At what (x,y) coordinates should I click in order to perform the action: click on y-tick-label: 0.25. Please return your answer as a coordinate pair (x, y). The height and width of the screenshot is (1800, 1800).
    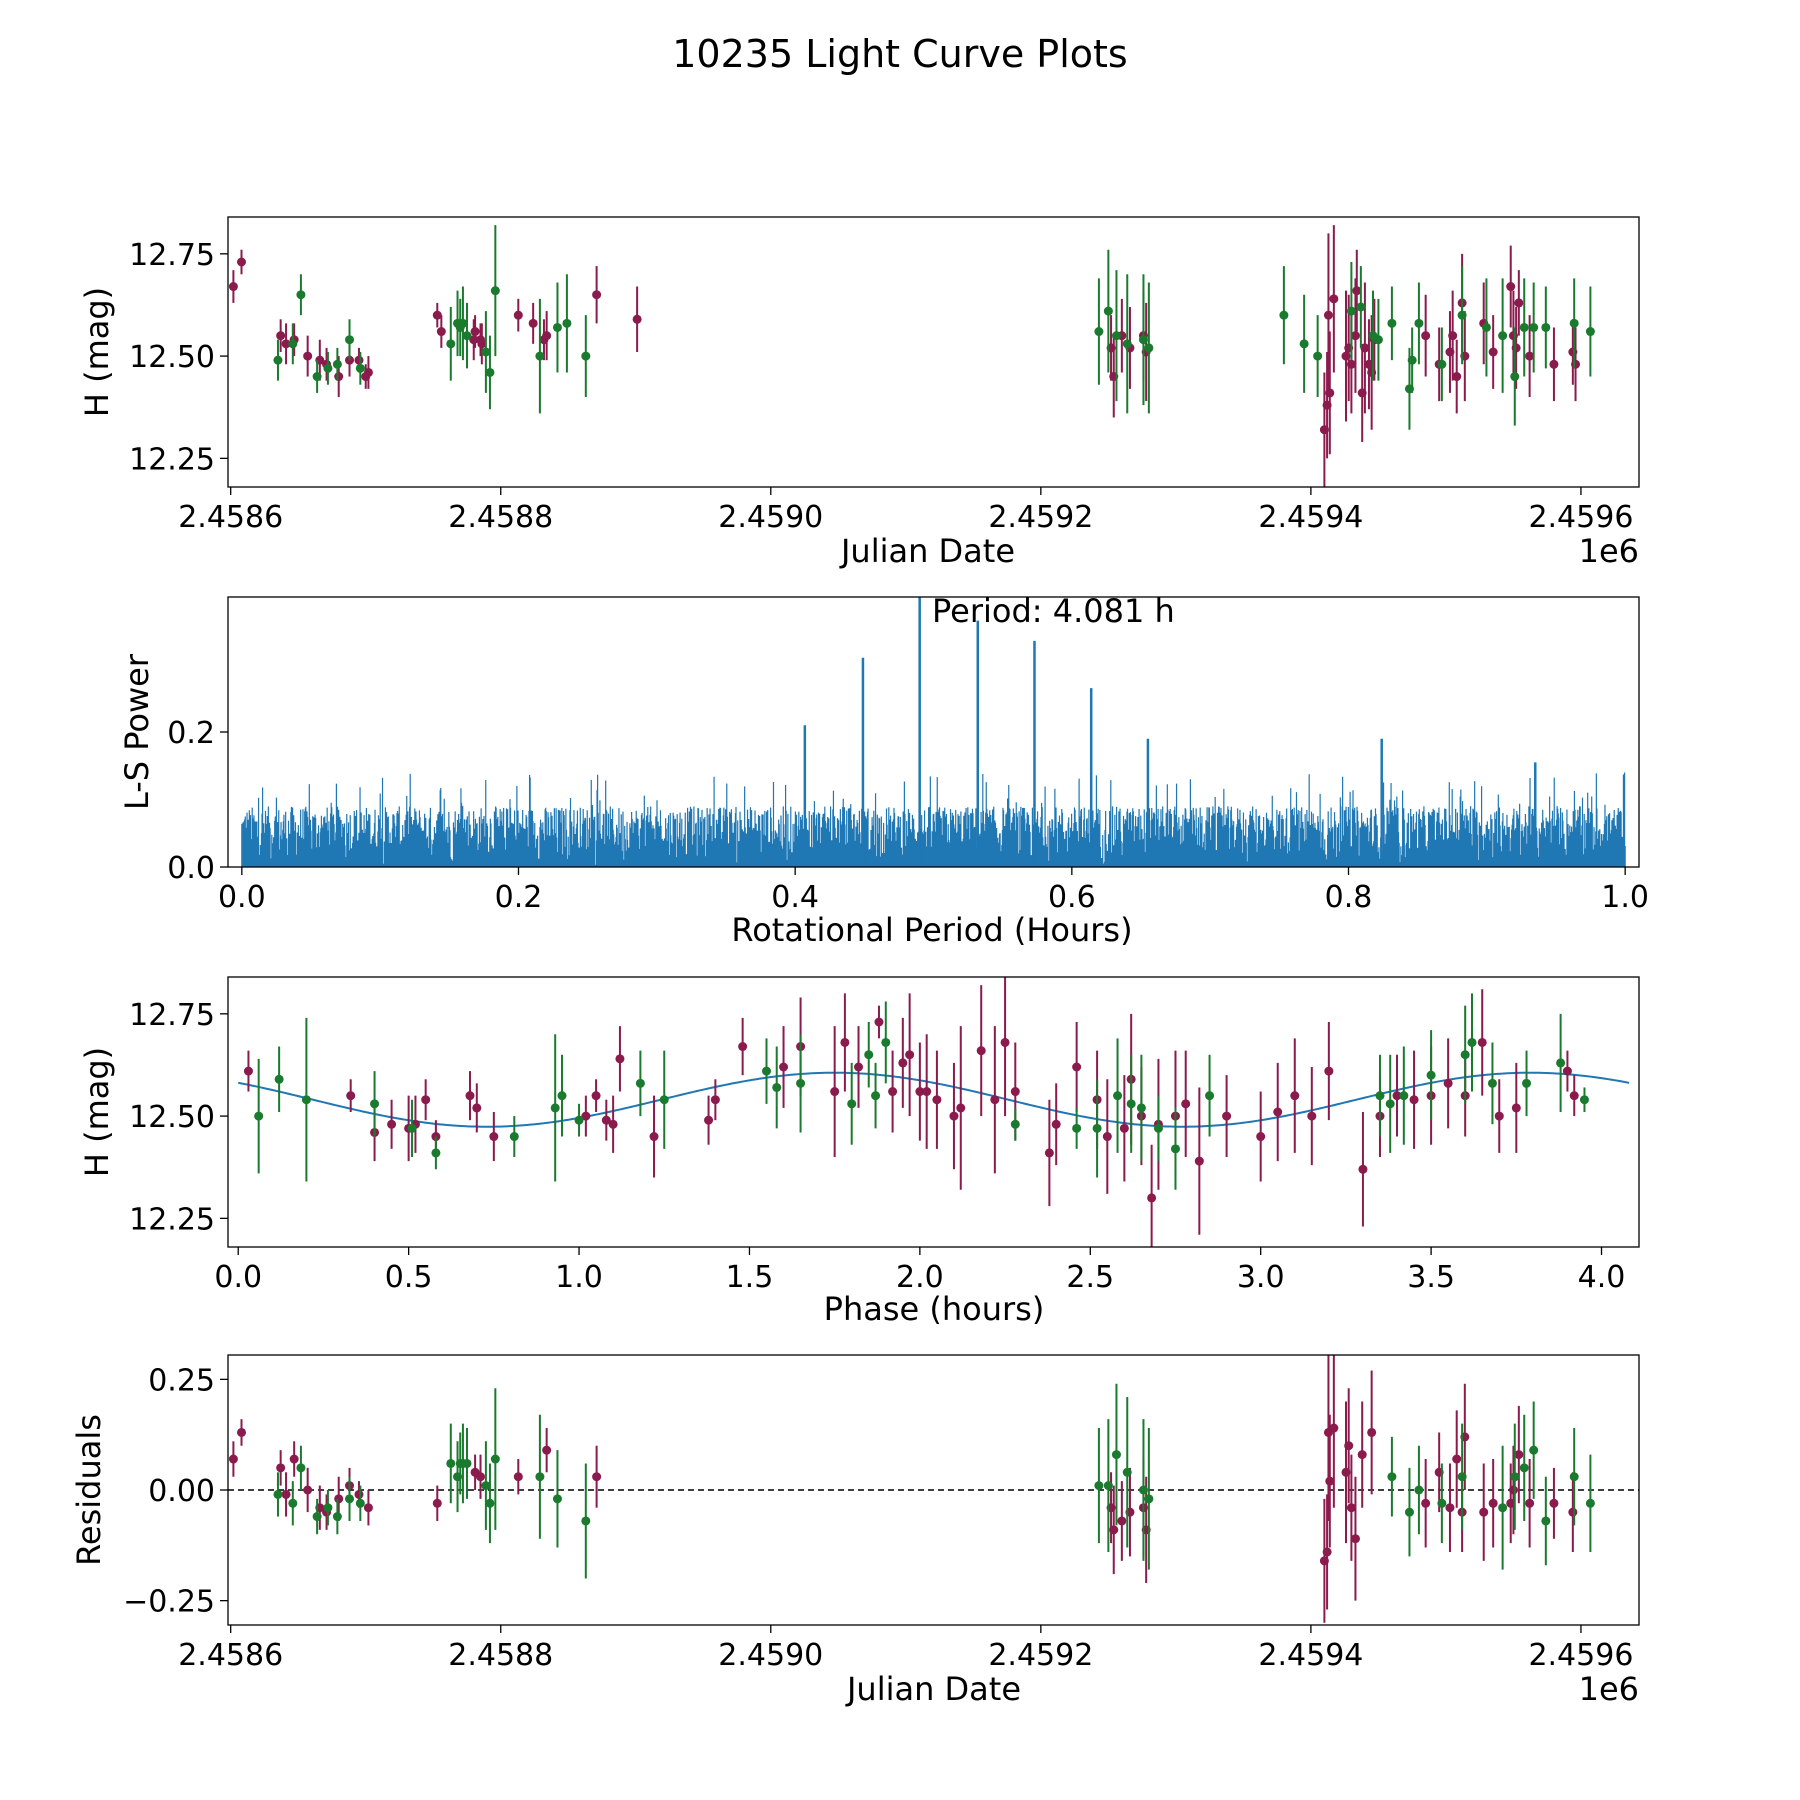
    Looking at the image, I should click on (181, 1380).